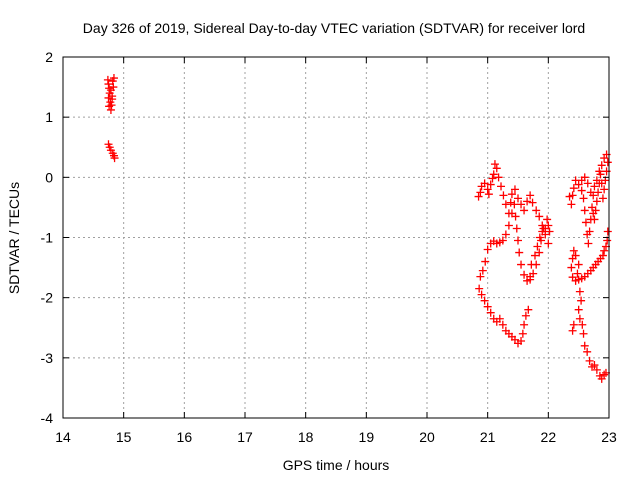  Describe the element at coordinates (14, 238) in the screenshot. I see `y-axis-label: SDTVAR / TECUs` at that location.